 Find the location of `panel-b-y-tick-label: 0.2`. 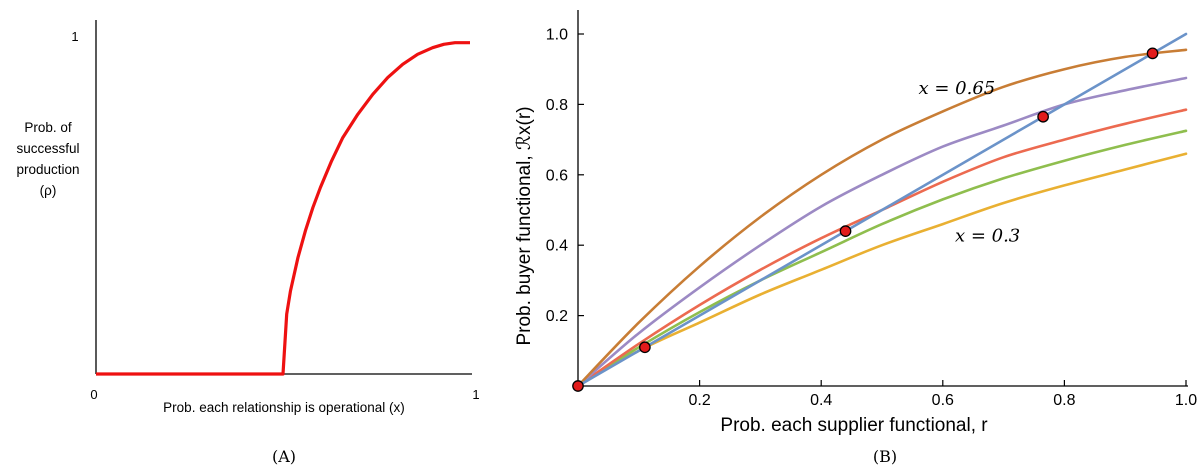

panel-b-y-tick-label: 0.2 is located at coordinates (557, 316).